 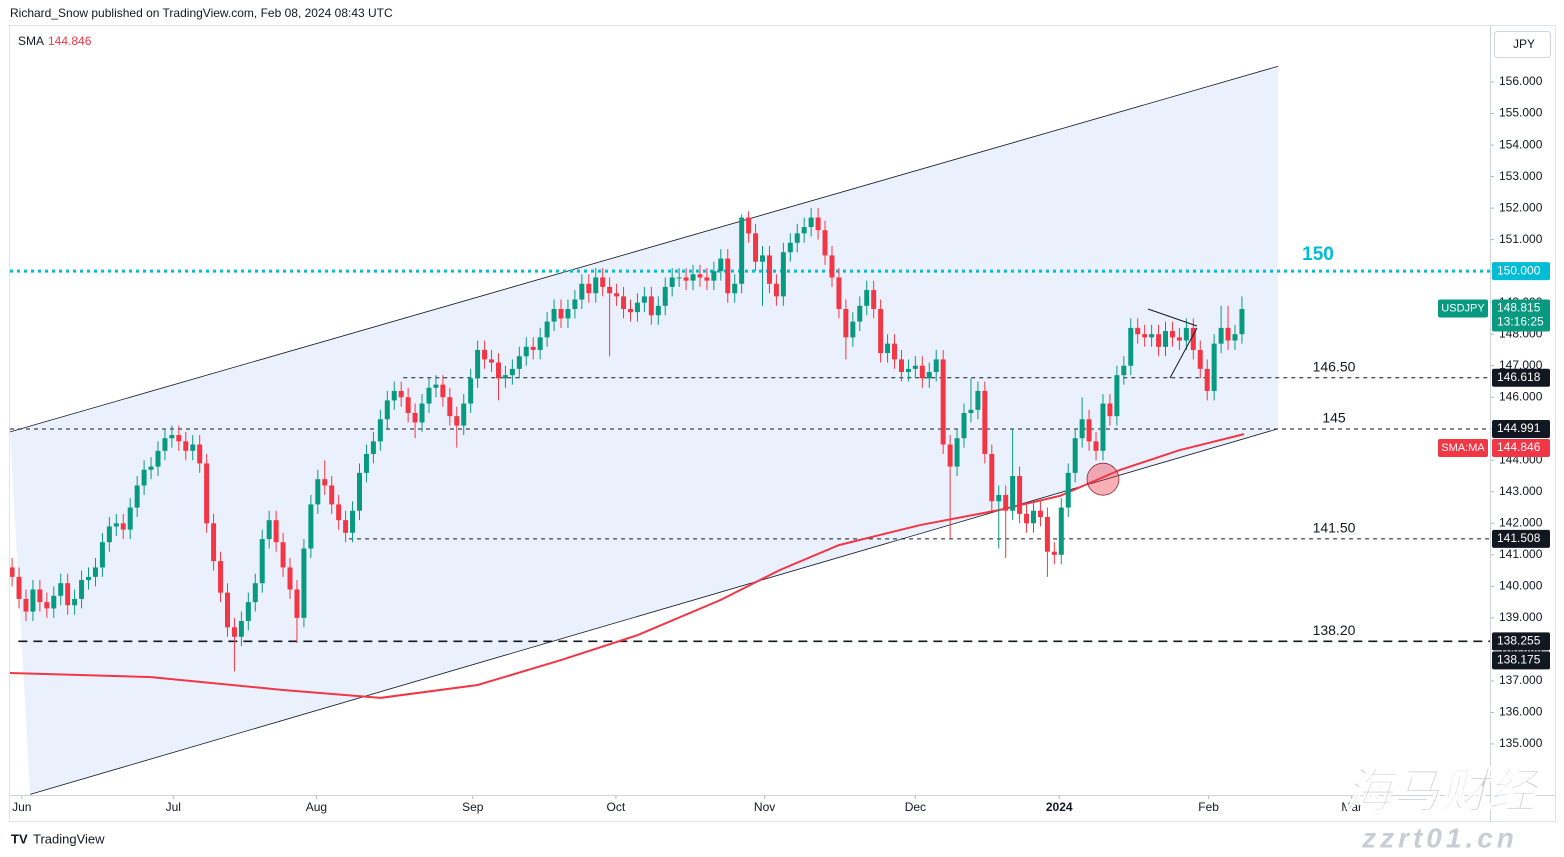 What do you see at coordinates (1318, 254) in the screenshot?
I see `level-label: 150` at bounding box center [1318, 254].